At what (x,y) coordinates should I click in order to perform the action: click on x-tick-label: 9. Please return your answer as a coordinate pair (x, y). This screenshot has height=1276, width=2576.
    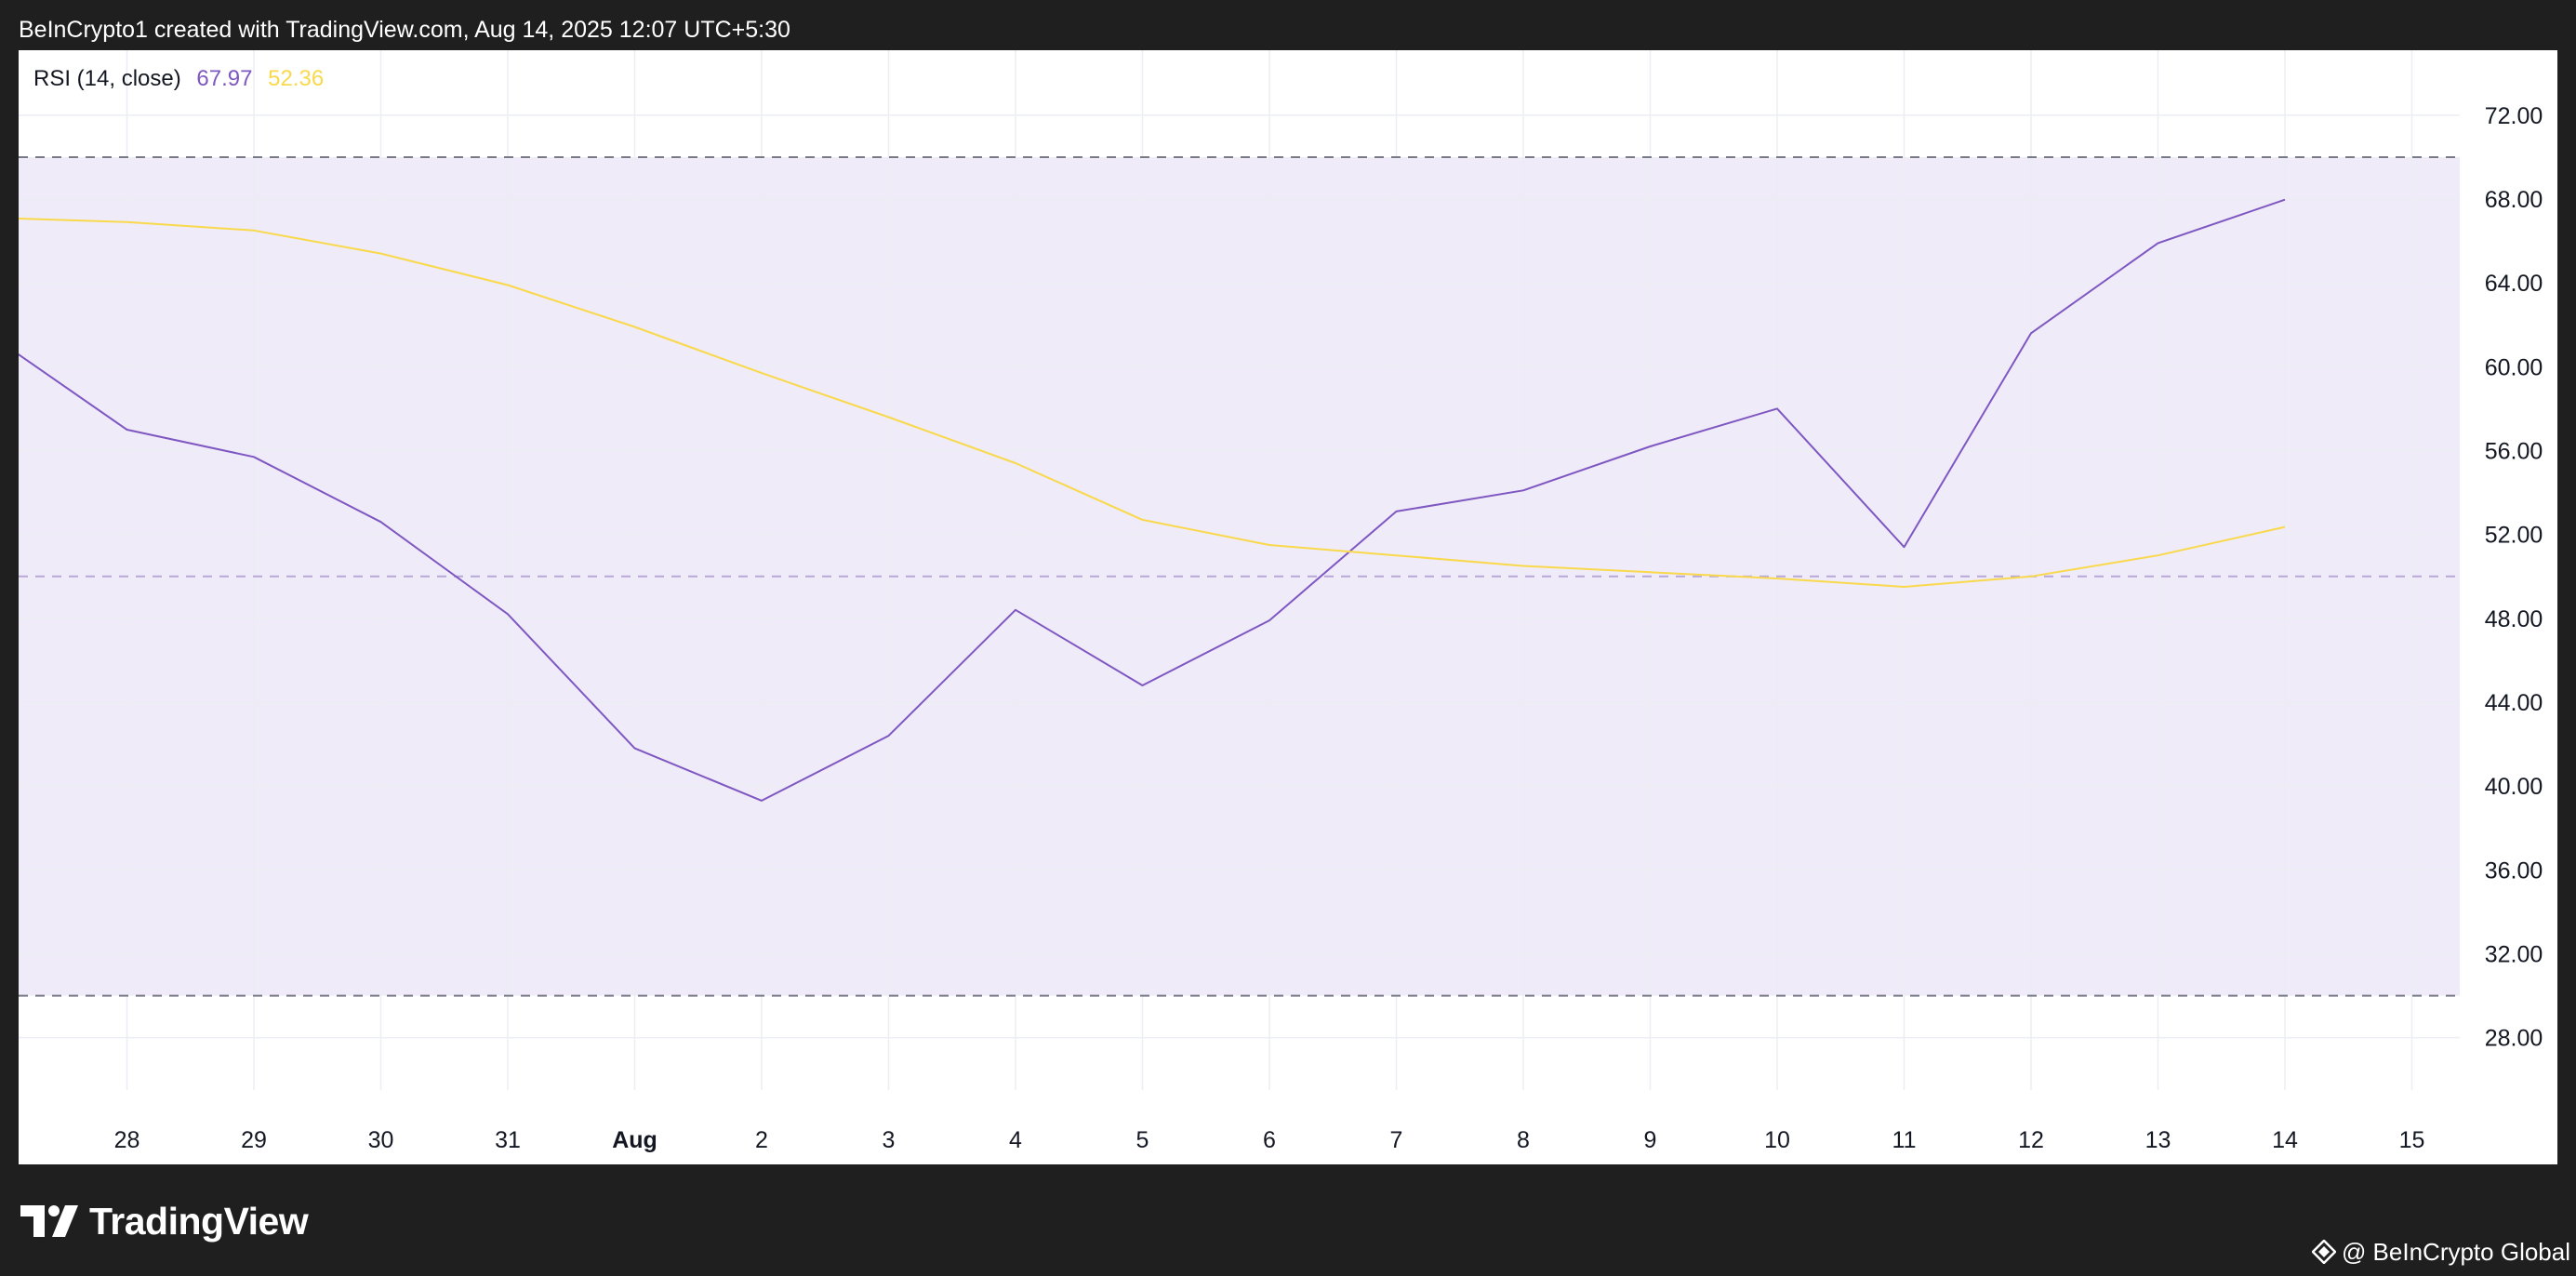
    Looking at the image, I should click on (1650, 1140).